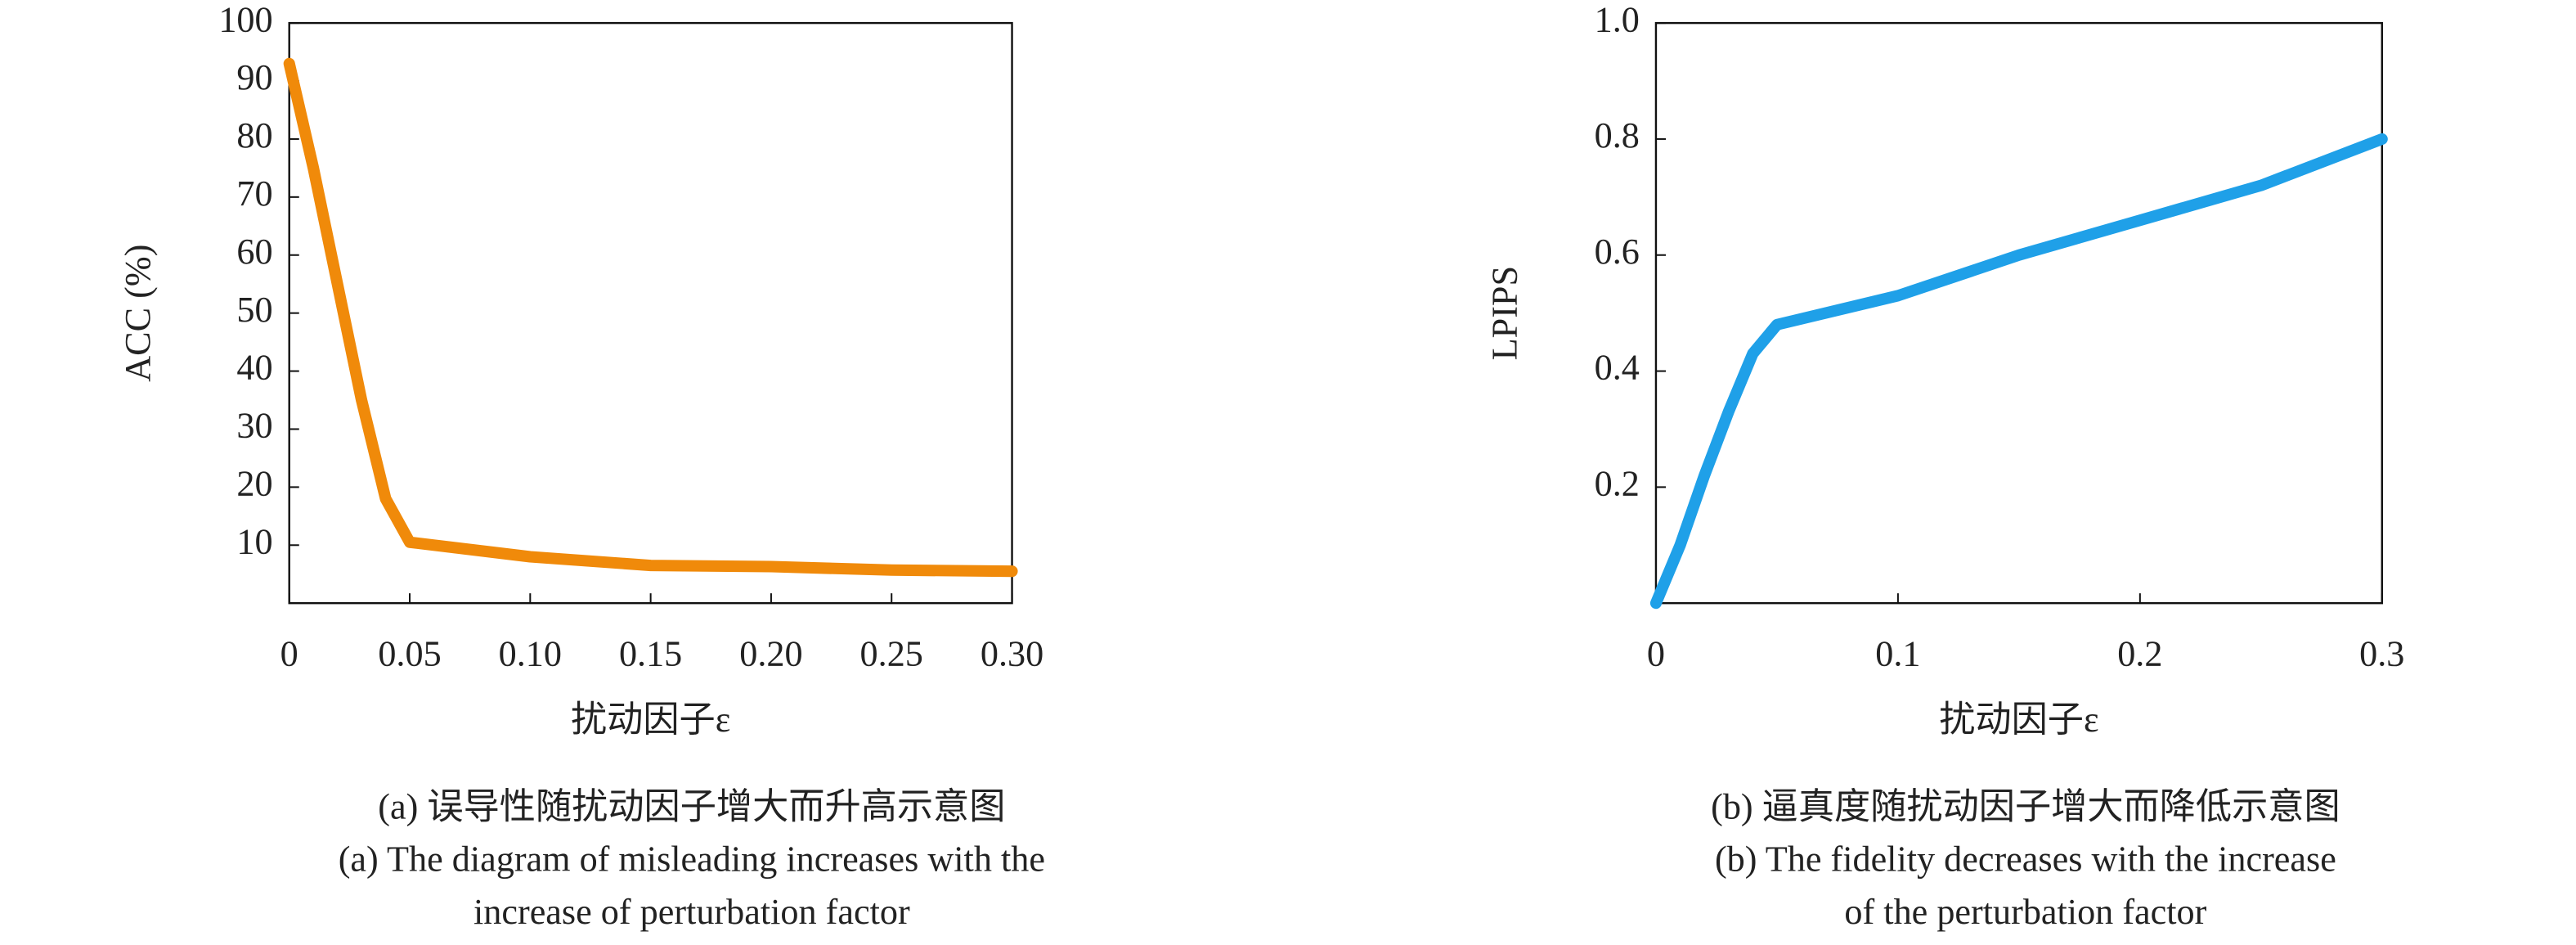  What do you see at coordinates (1897, 654) in the screenshot?
I see `x-tick-label: 0.1` at bounding box center [1897, 654].